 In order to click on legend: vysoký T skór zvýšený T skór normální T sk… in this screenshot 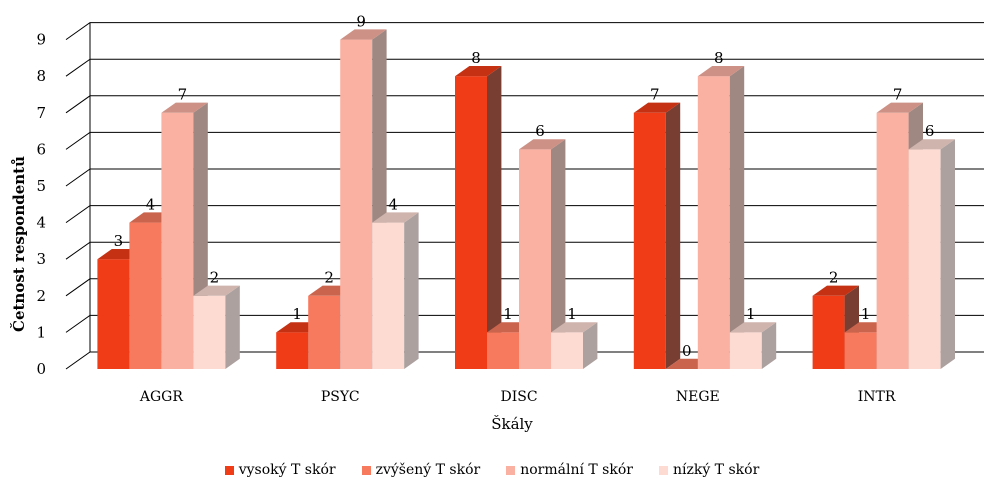, I will do `click(492, 470)`.